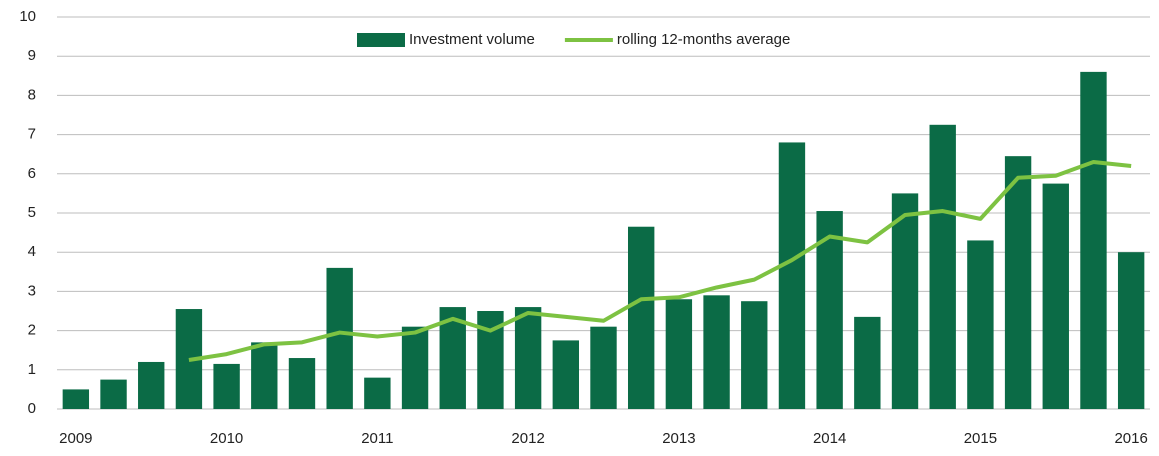 This screenshot has width=1159, height=456. I want to click on y-tick-label: 4, so click(32, 251).